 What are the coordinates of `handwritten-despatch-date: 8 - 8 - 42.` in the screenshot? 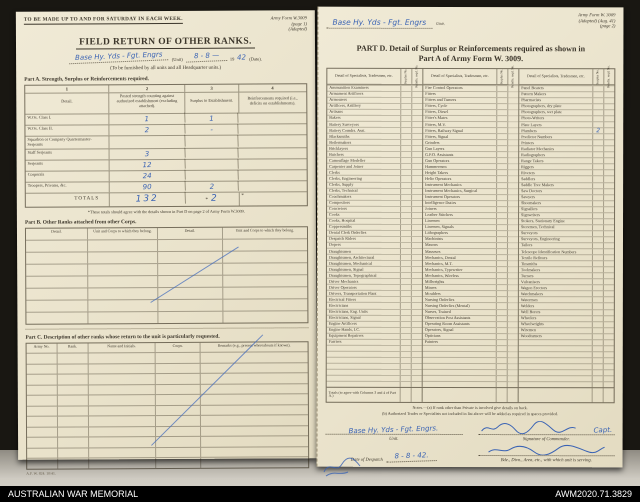 It's located at (412, 457).